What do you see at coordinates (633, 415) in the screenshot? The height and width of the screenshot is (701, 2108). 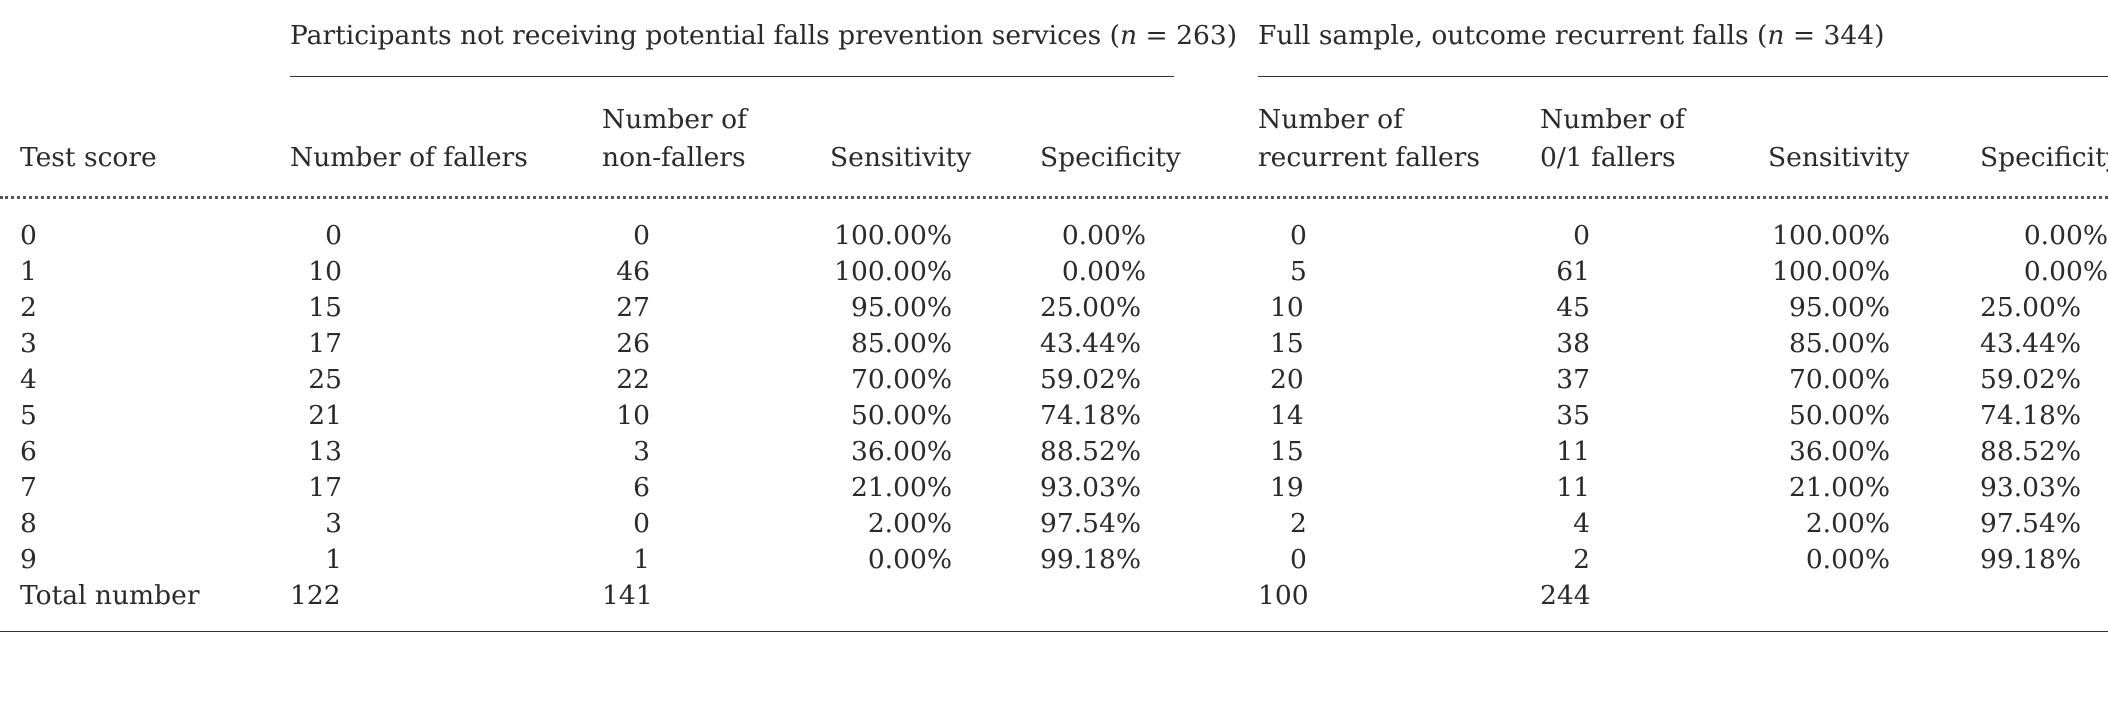 I see `cell-nonfallers: 10` at bounding box center [633, 415].